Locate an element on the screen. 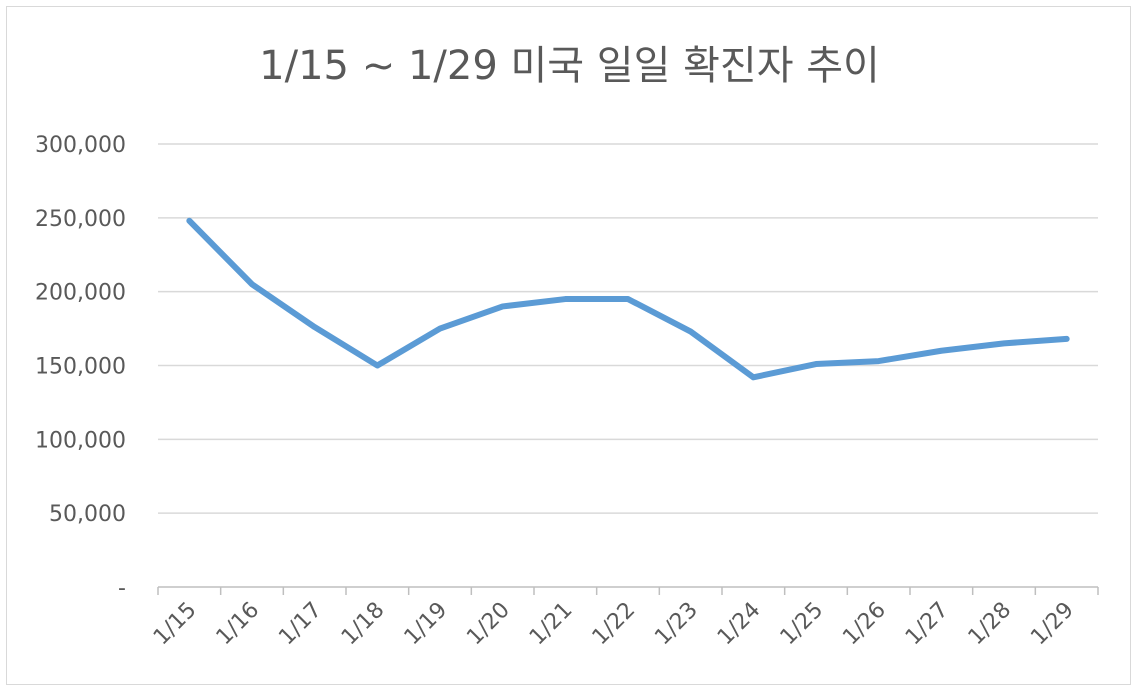  x-tick-label: 1/15 is located at coordinates (175, 624).